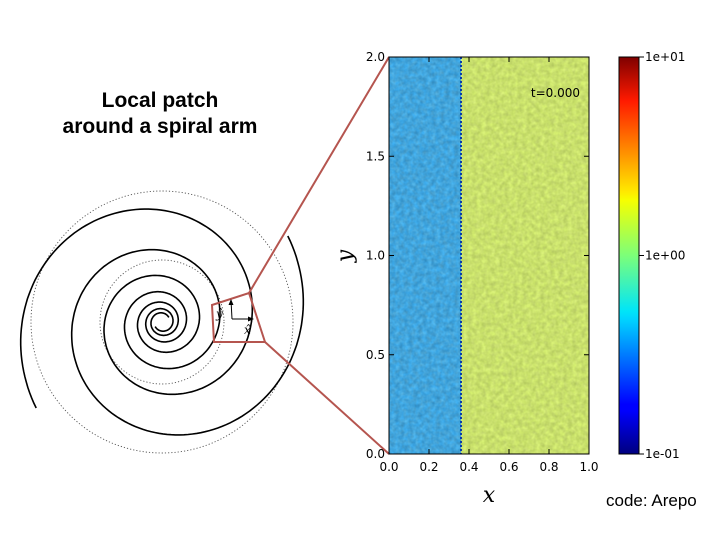  What do you see at coordinates (548, 467) in the screenshot?
I see `x-tick-label: 0.8` at bounding box center [548, 467].